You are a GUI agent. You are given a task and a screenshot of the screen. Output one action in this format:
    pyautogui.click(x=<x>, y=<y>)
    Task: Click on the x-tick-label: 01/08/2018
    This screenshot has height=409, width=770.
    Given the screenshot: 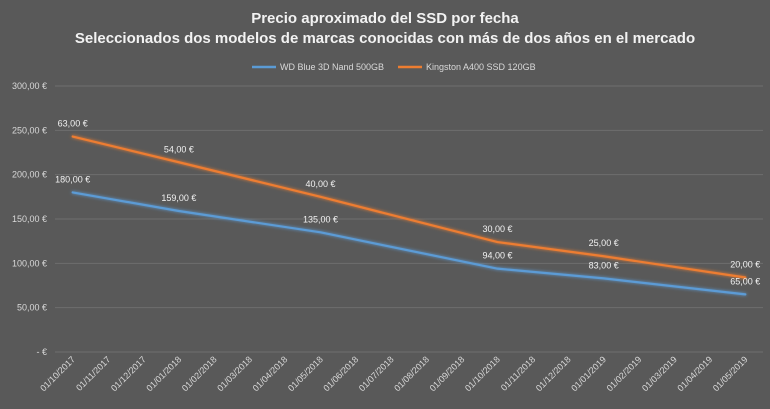 What is the action you would take?
    pyautogui.click(x=411, y=373)
    